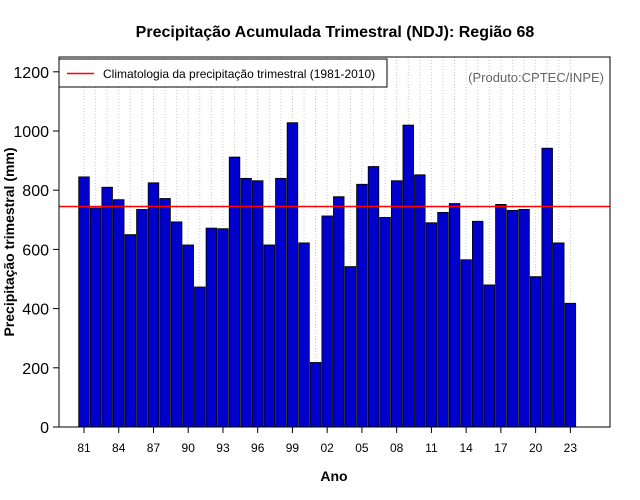 The width and height of the screenshot is (640, 500). Describe the element at coordinates (200, 357) in the screenshot. I see `bar-1991` at that location.